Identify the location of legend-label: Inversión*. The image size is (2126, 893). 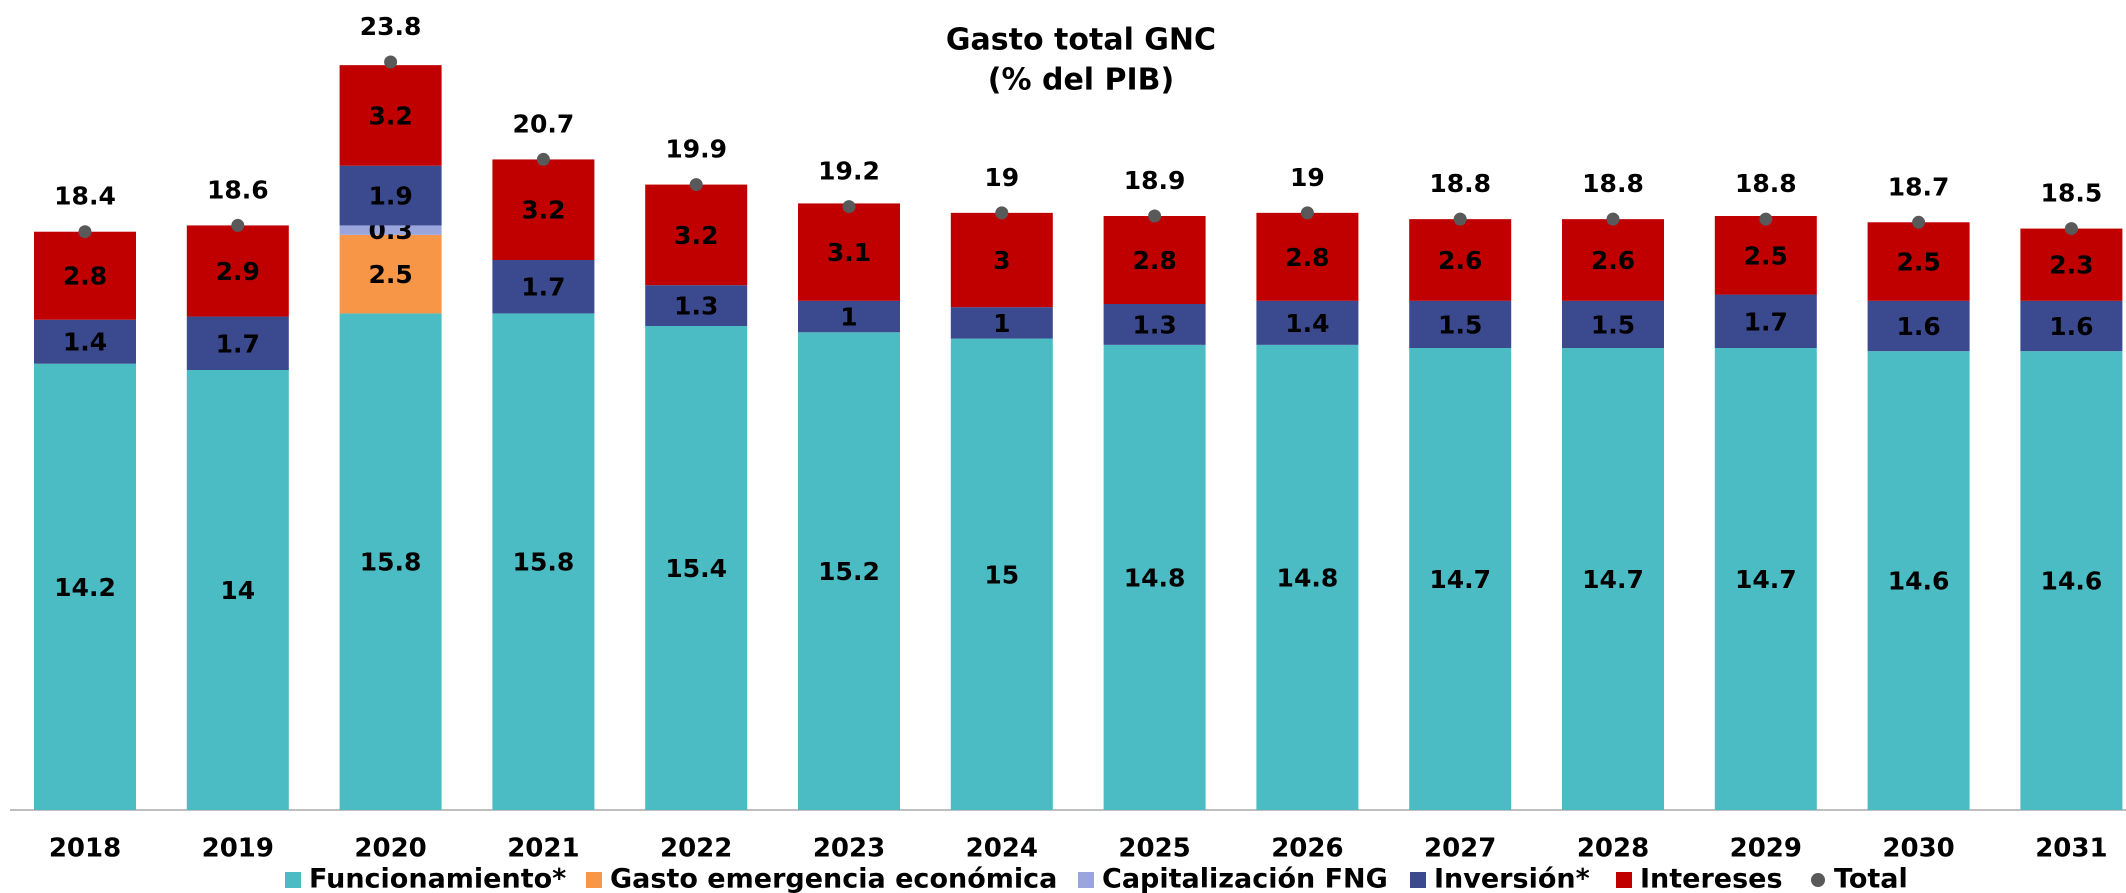
(1512, 878).